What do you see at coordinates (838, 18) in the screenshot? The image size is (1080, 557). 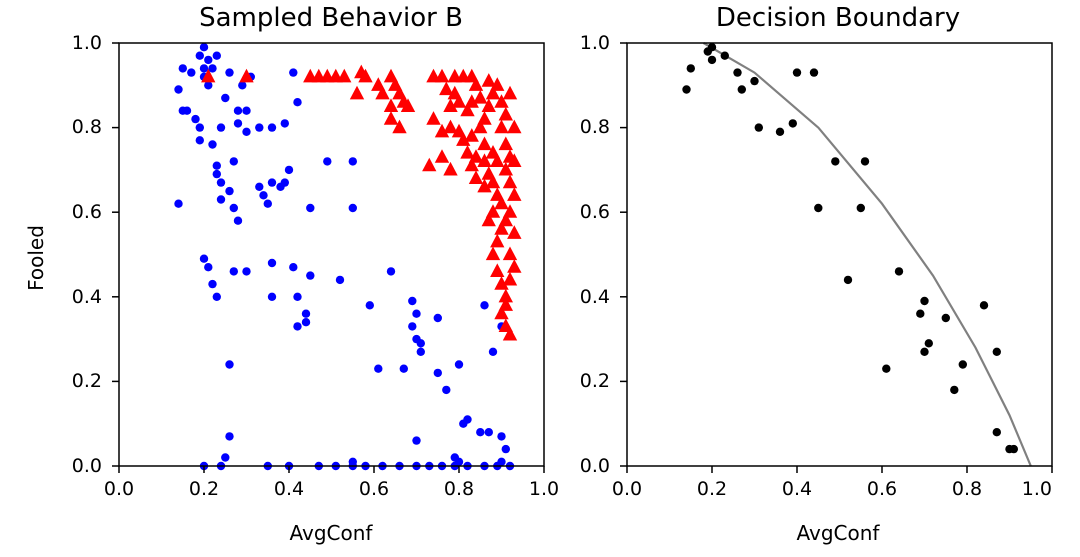 I see `chart-right-title: Decision Boundary` at bounding box center [838, 18].